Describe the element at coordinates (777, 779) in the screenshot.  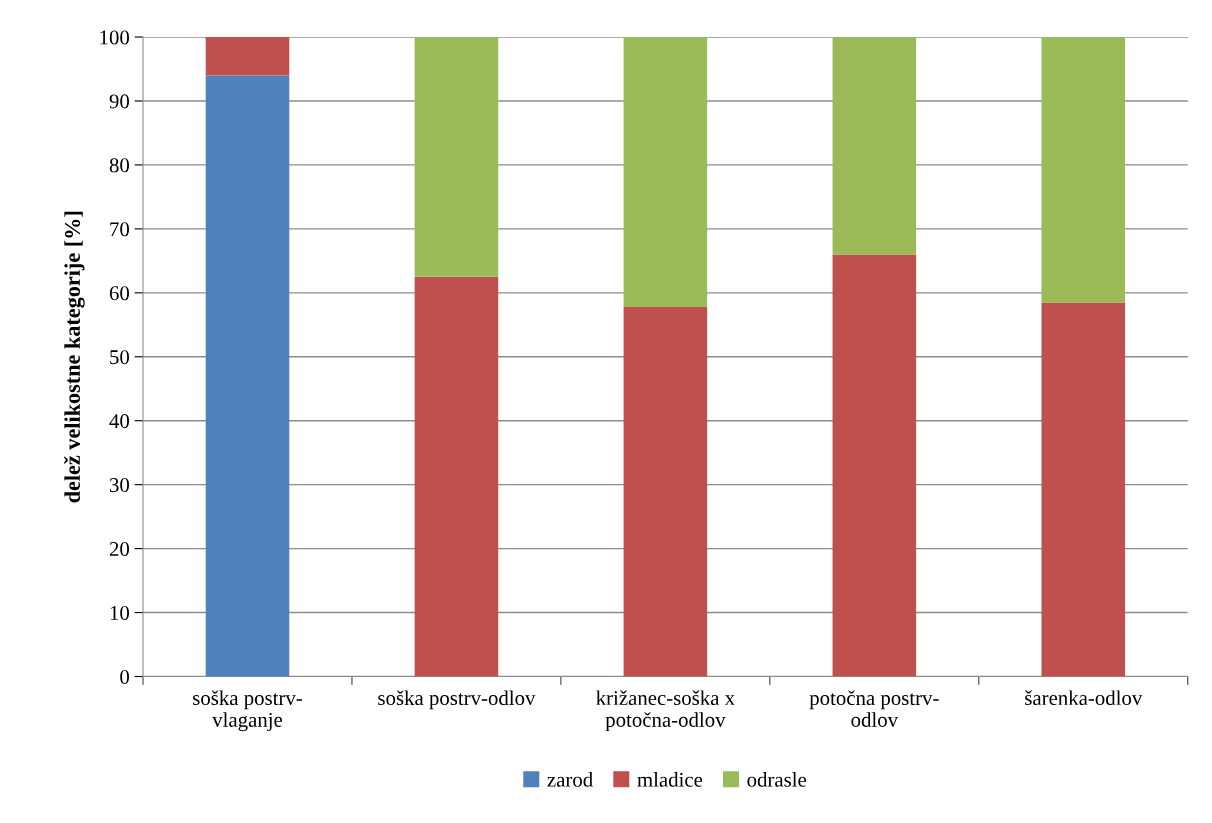
I see `legend-label: odrasle` at that location.